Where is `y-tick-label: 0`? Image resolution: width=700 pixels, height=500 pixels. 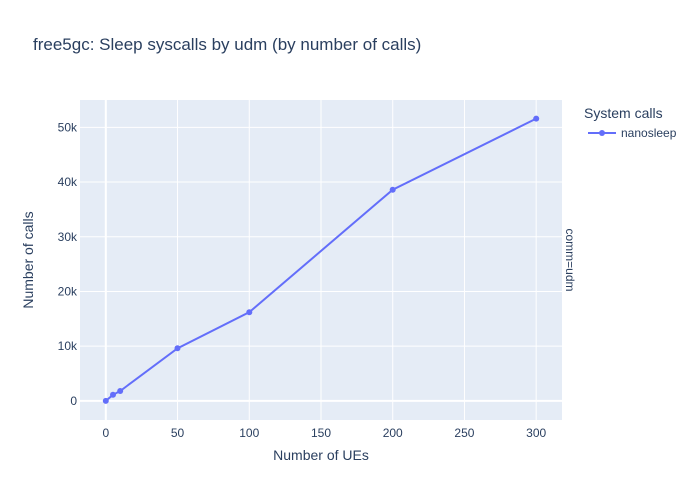 y-tick-label: 0 is located at coordinates (73, 401).